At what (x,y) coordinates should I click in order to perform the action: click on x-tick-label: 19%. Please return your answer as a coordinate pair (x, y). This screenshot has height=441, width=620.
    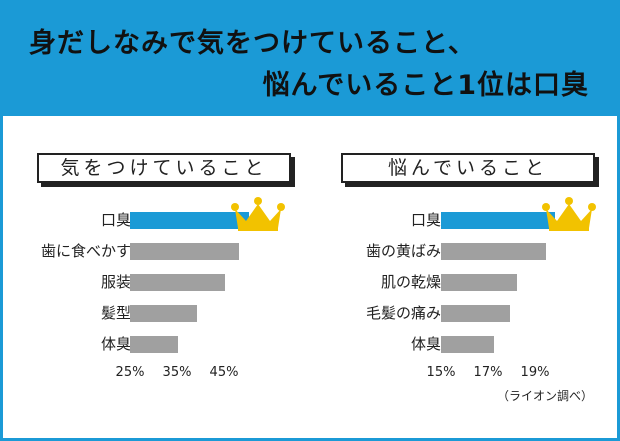
    Looking at the image, I should click on (535, 372).